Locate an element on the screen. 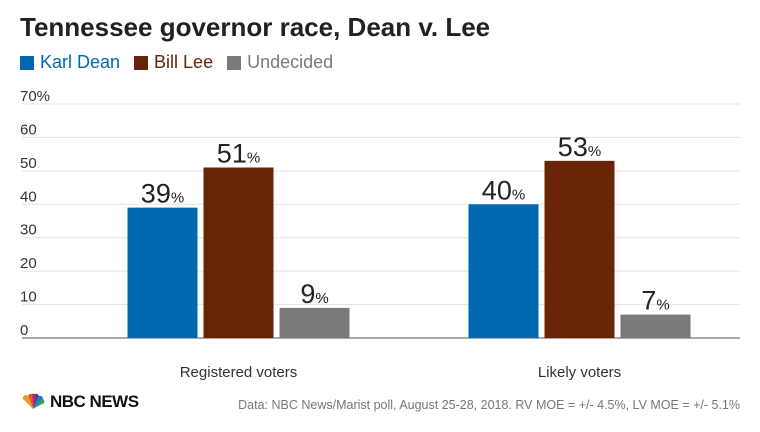 The width and height of the screenshot is (760, 432). data-label: 7% is located at coordinates (655, 301).